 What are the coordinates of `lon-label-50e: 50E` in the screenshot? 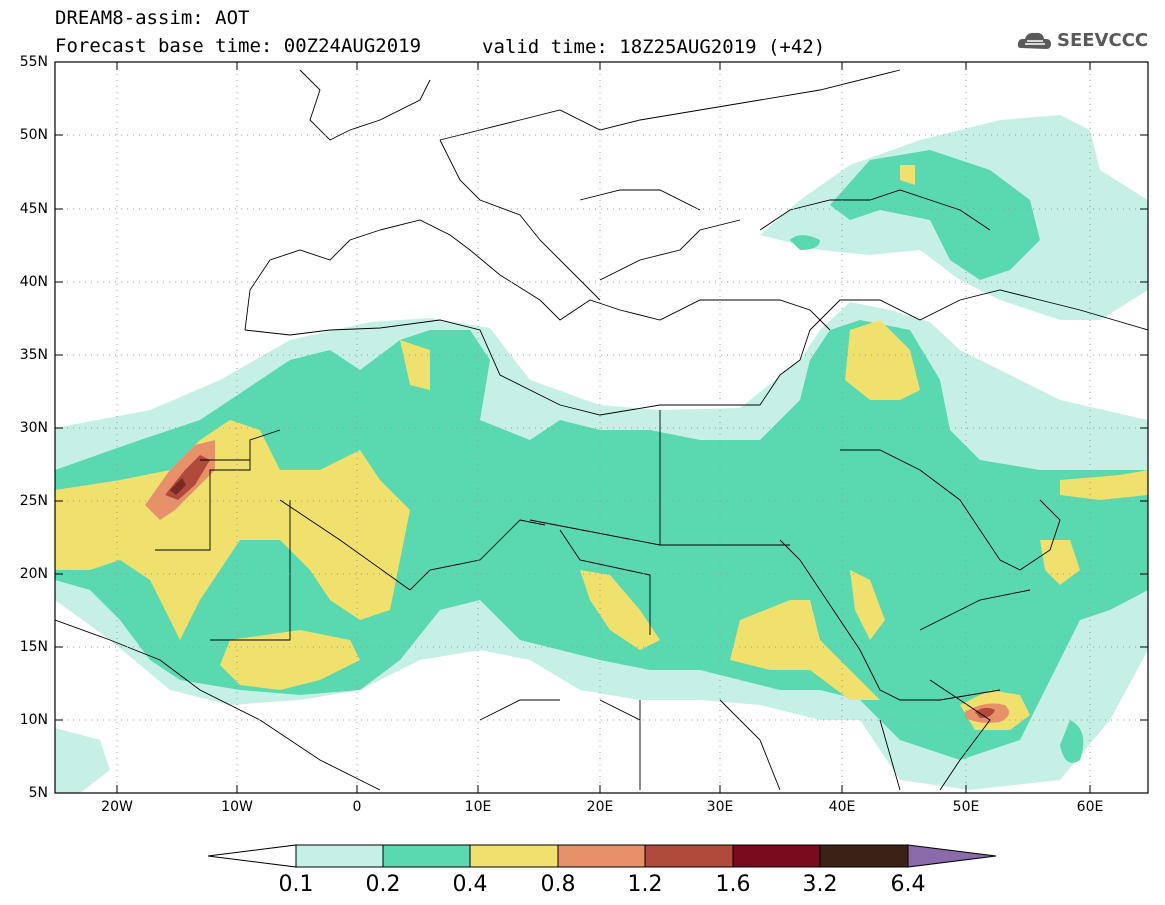 It's located at (966, 807).